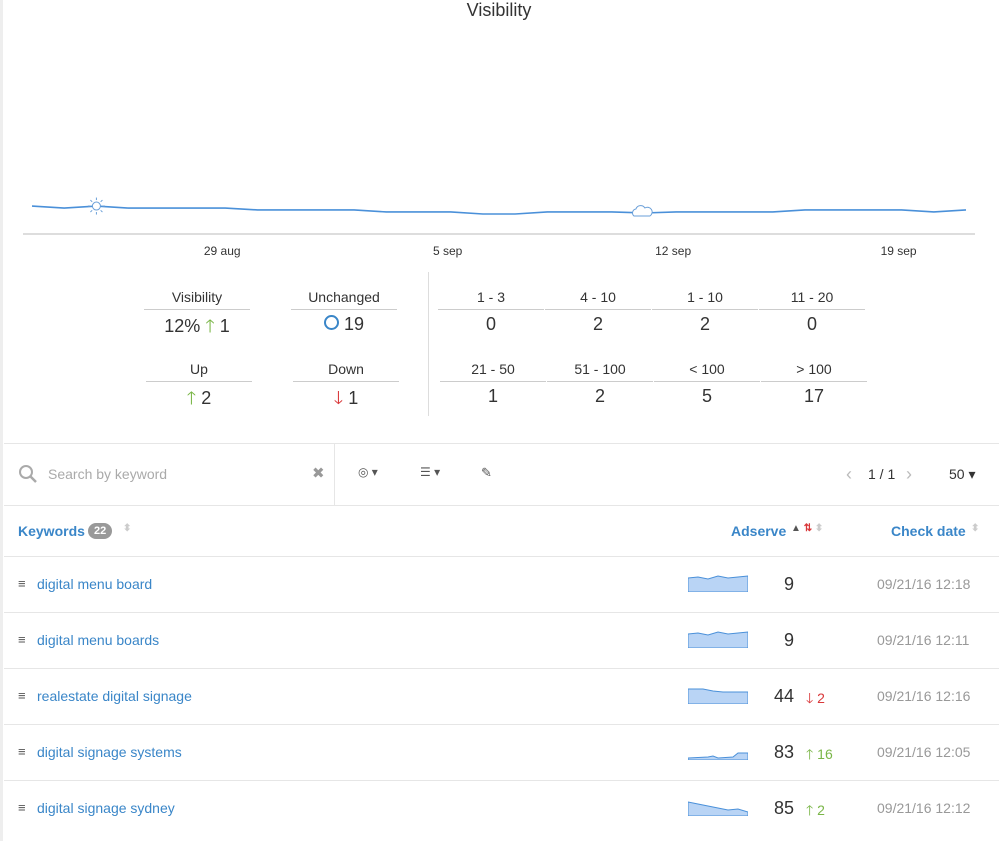 This screenshot has height=841, width=999. Describe the element at coordinates (759, 531) in the screenshot. I see `header-rank: Adserve` at that location.